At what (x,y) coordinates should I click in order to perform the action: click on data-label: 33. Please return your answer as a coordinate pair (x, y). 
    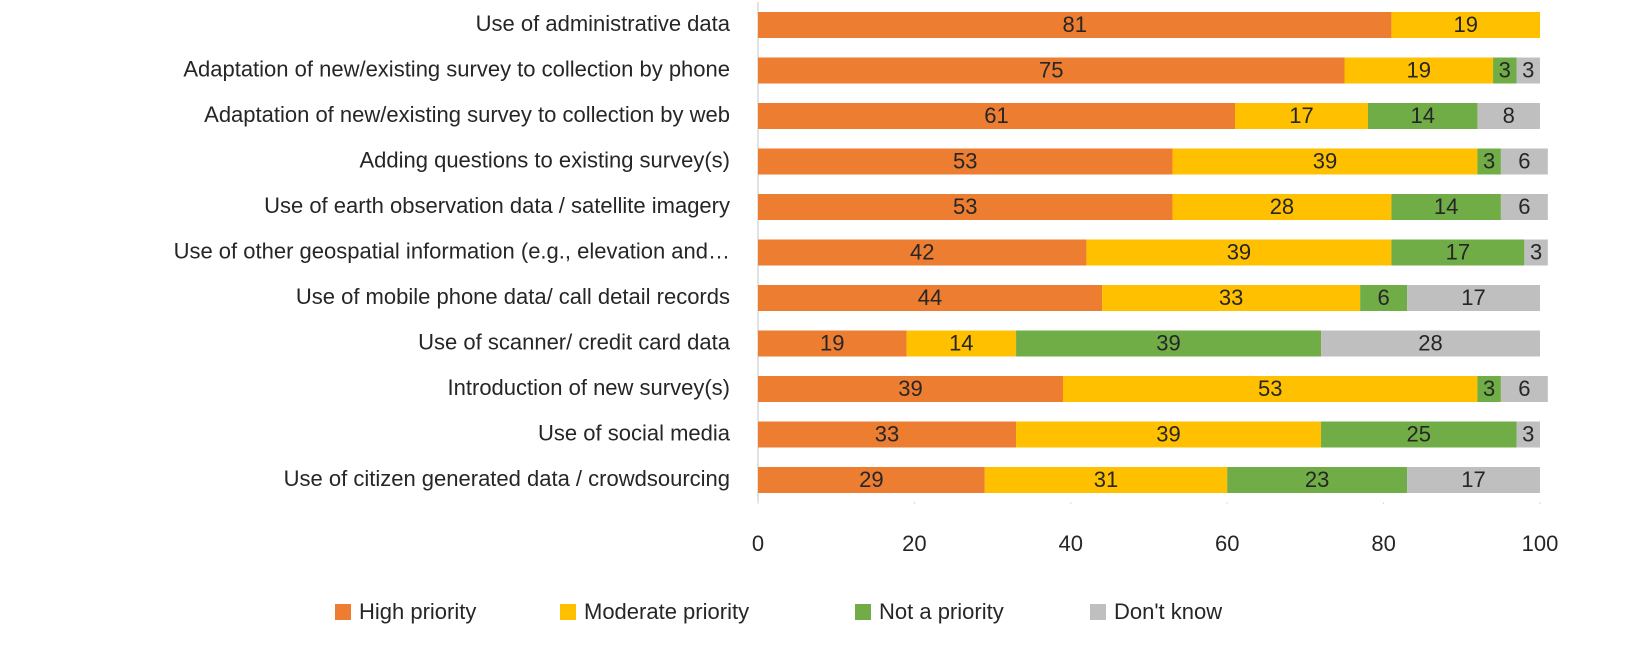
    Looking at the image, I should click on (1231, 297).